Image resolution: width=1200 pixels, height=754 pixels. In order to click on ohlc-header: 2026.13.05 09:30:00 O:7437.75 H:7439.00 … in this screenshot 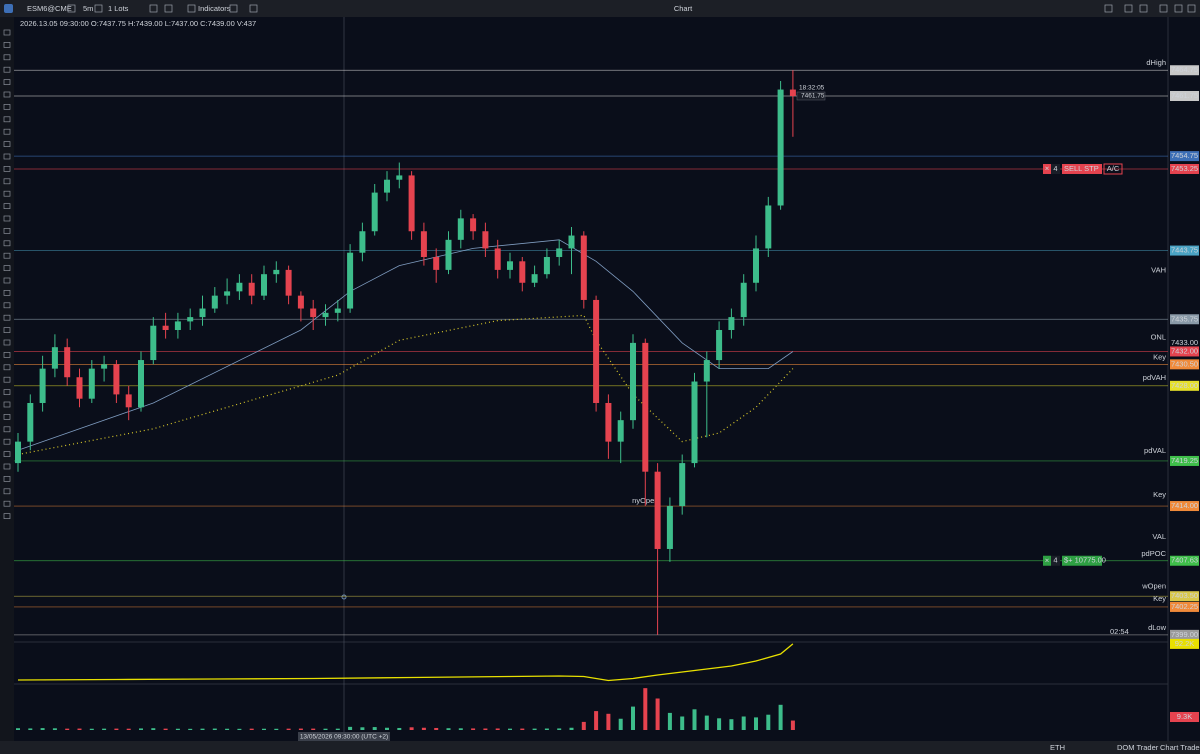, I will do `click(138, 23)`.